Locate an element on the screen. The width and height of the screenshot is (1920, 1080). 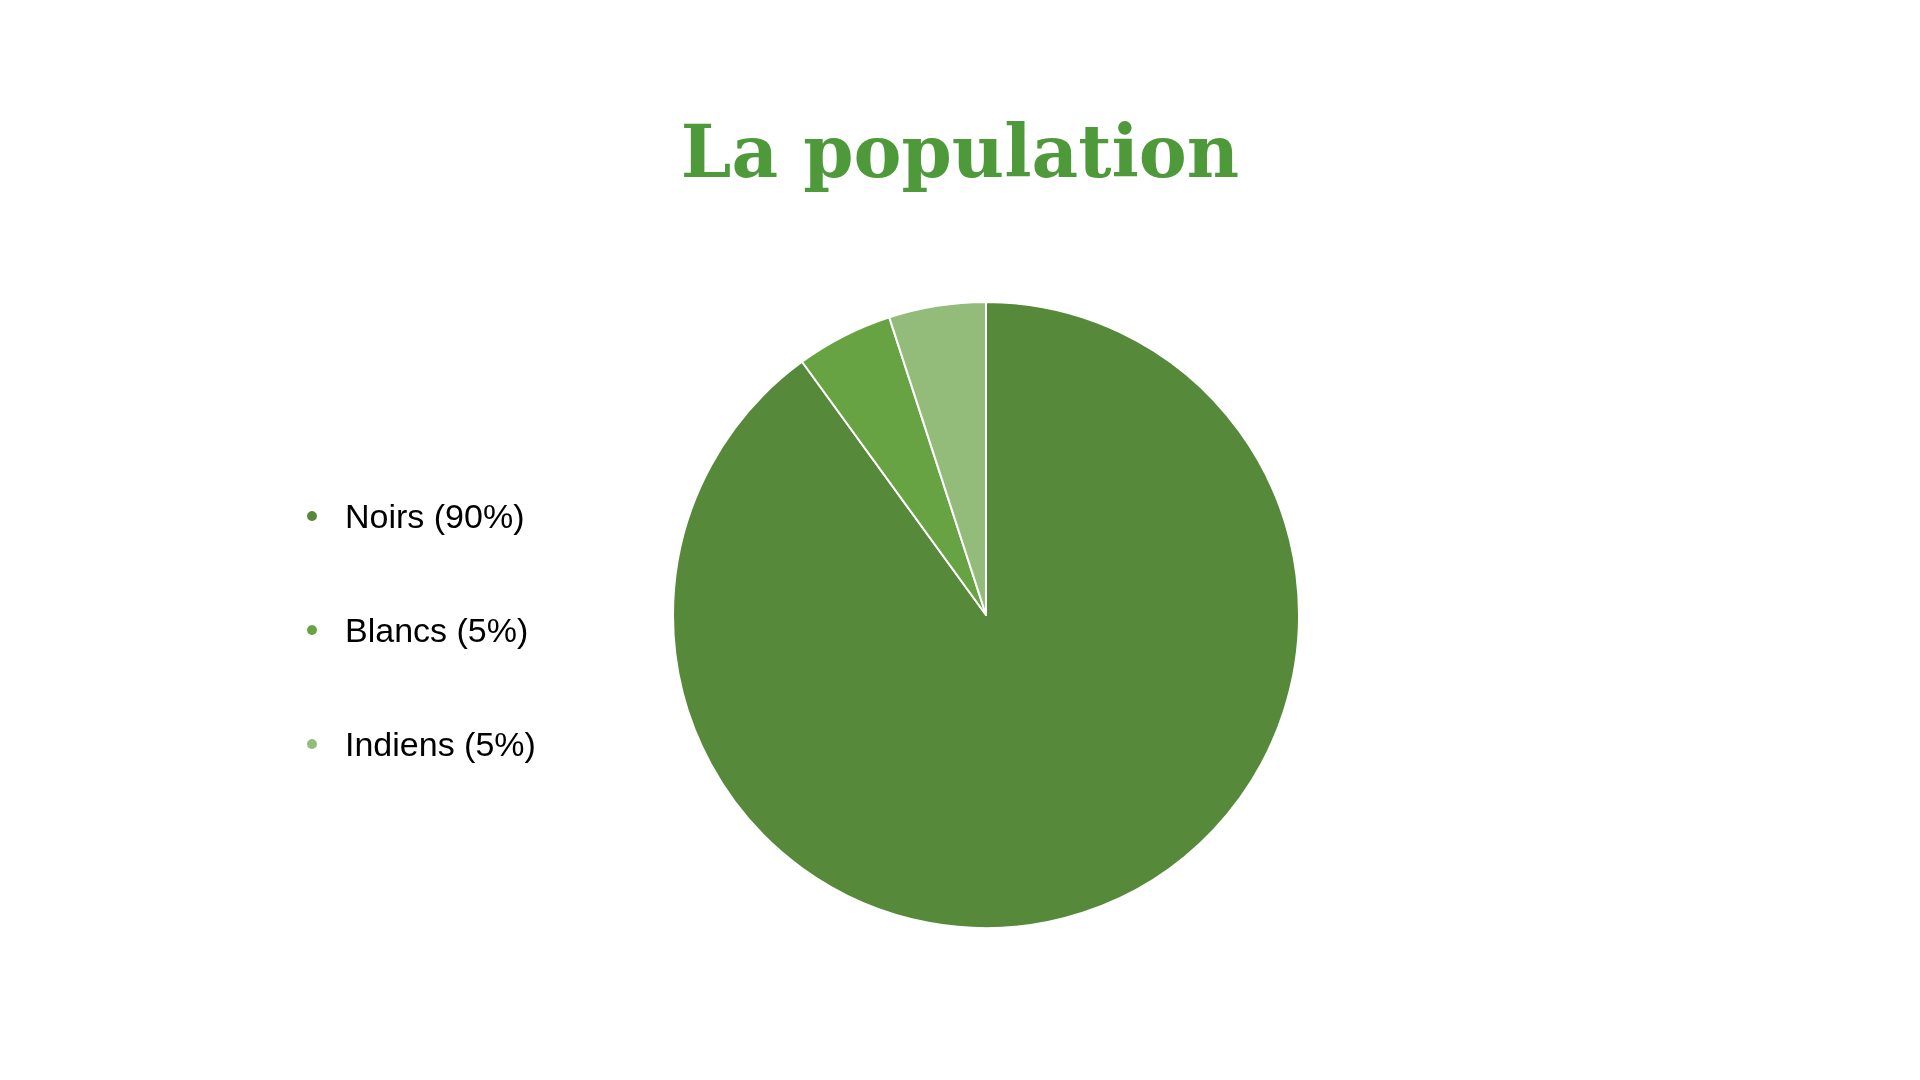
legend-label: Indiens (5%) is located at coordinates (440, 744).